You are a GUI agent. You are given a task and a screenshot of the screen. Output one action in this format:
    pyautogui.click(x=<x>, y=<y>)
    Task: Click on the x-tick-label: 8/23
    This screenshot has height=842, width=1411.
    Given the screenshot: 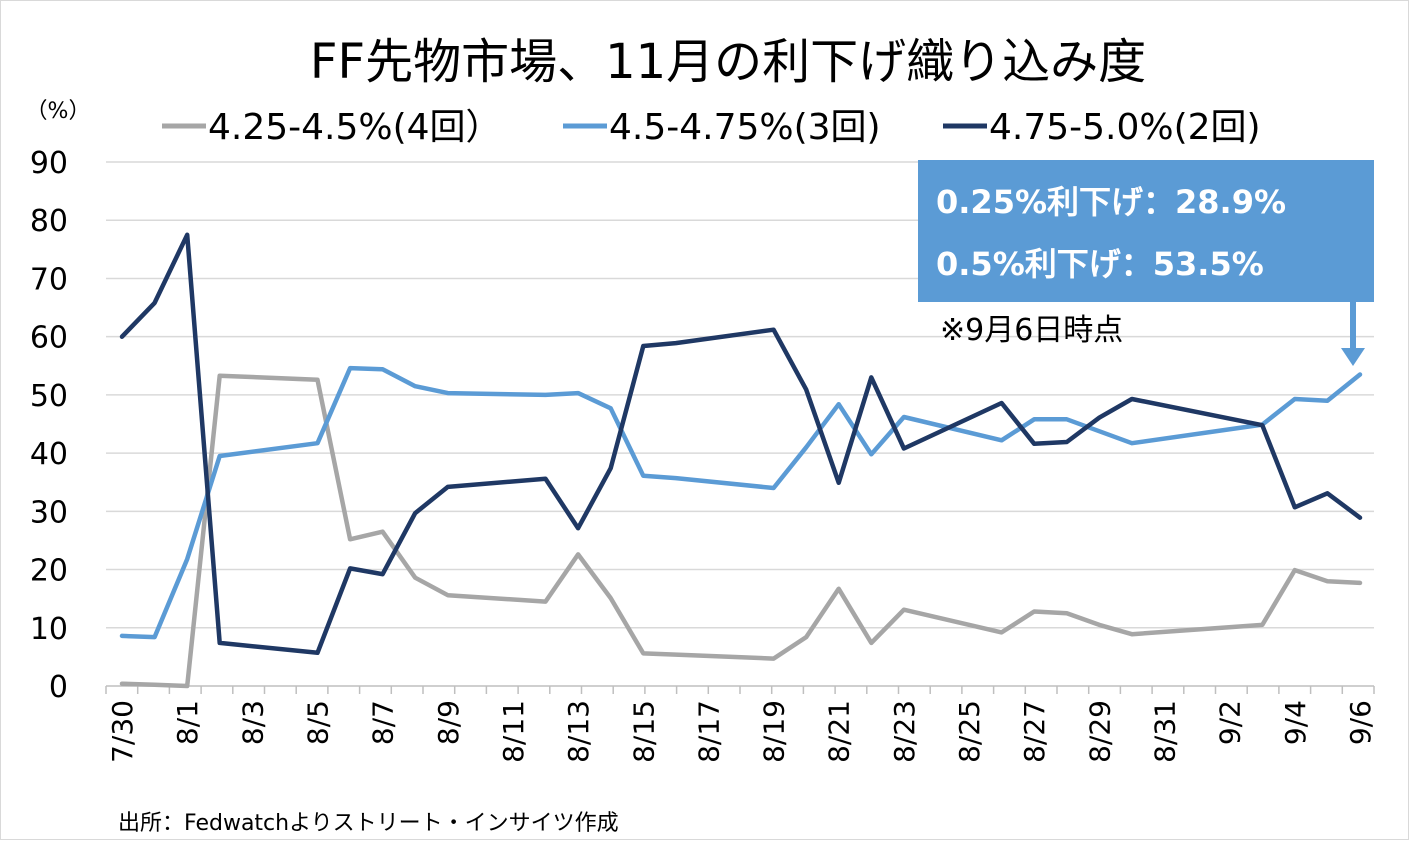 What is the action you would take?
    pyautogui.click(x=904, y=731)
    